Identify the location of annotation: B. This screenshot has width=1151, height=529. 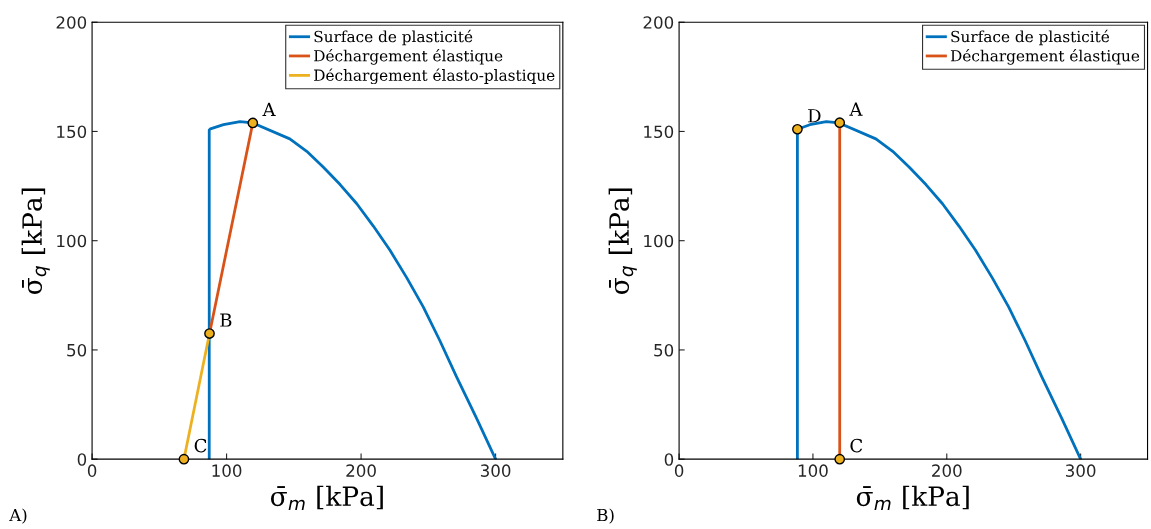
(226, 320).